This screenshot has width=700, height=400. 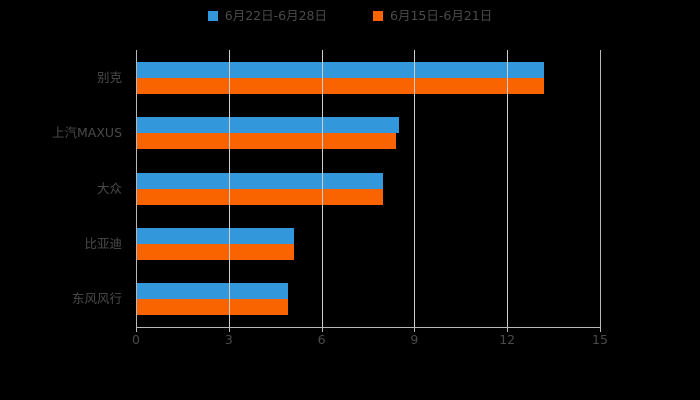 I want to click on x-axis-tick-label: 6, so click(x=321, y=339).